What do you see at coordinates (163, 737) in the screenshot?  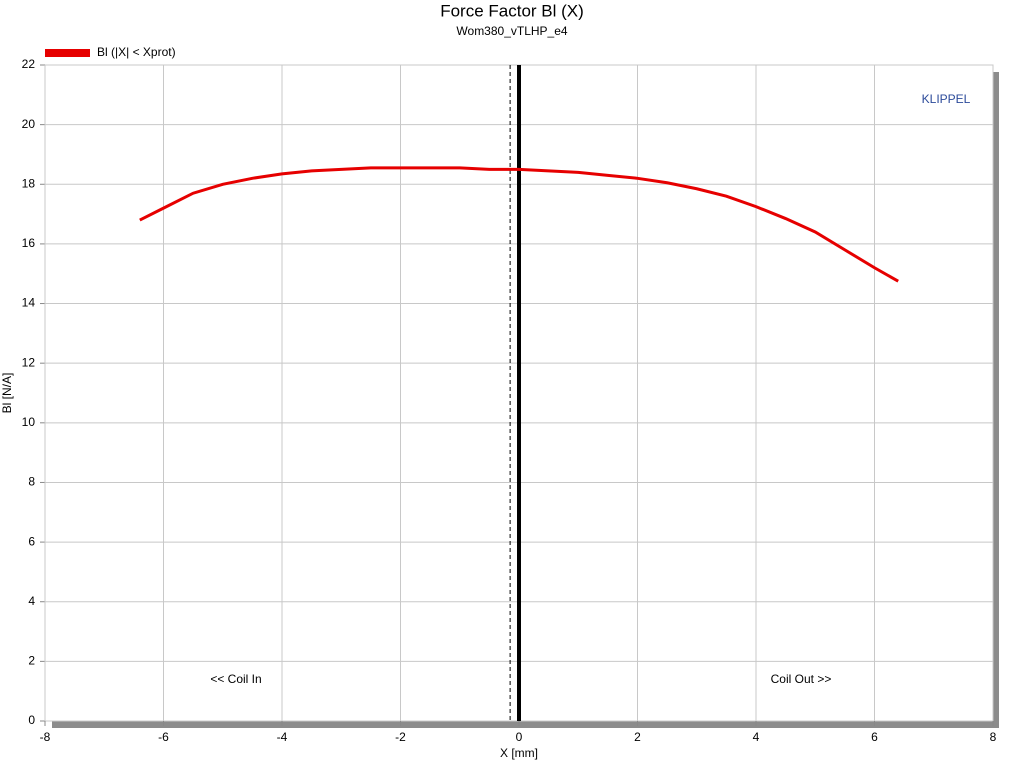 I see `x-tick-label: -6` at bounding box center [163, 737].